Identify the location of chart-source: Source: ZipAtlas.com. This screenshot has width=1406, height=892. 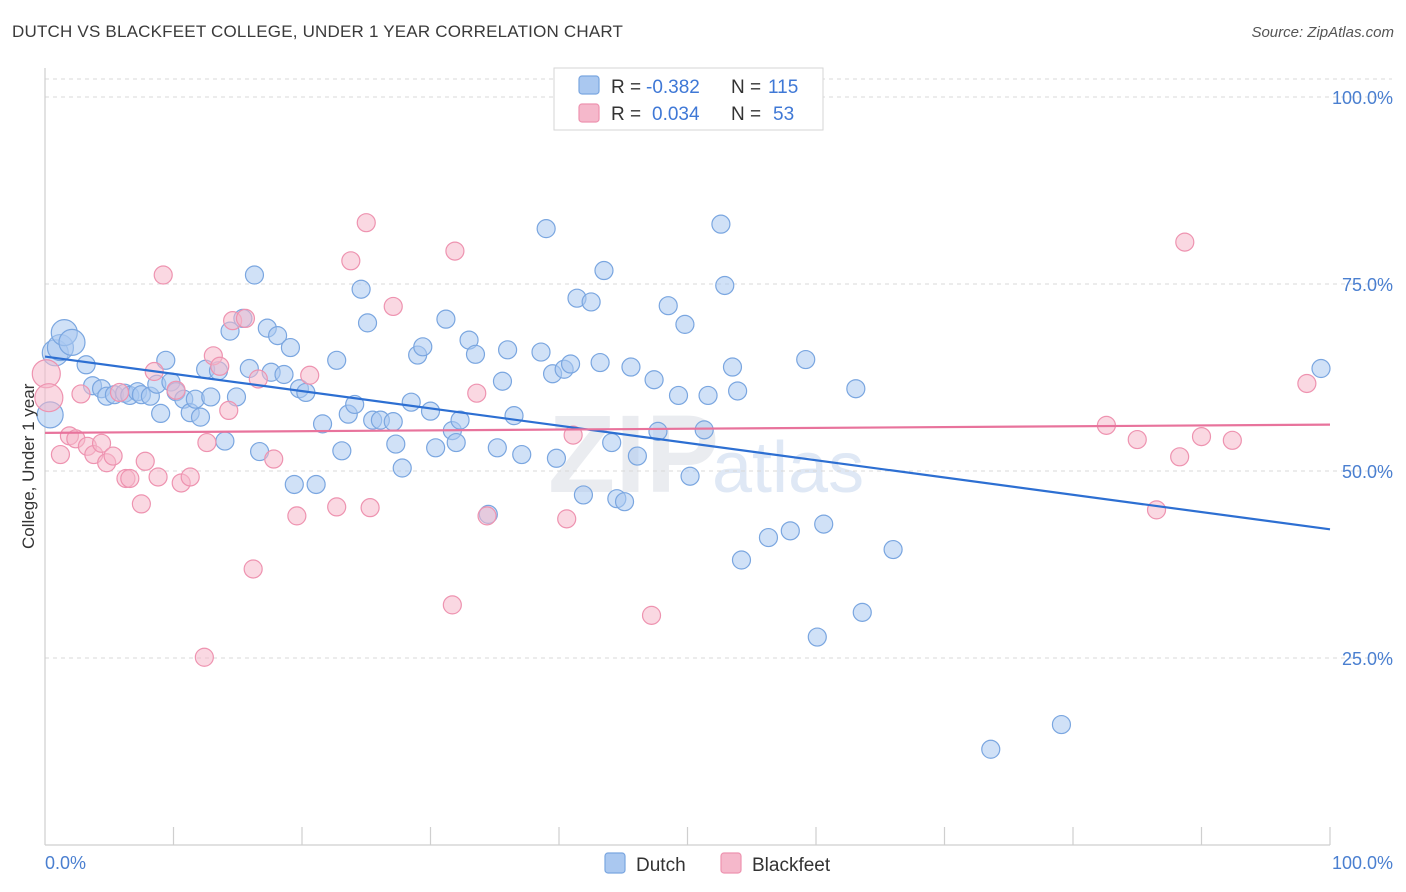
(1322, 32).